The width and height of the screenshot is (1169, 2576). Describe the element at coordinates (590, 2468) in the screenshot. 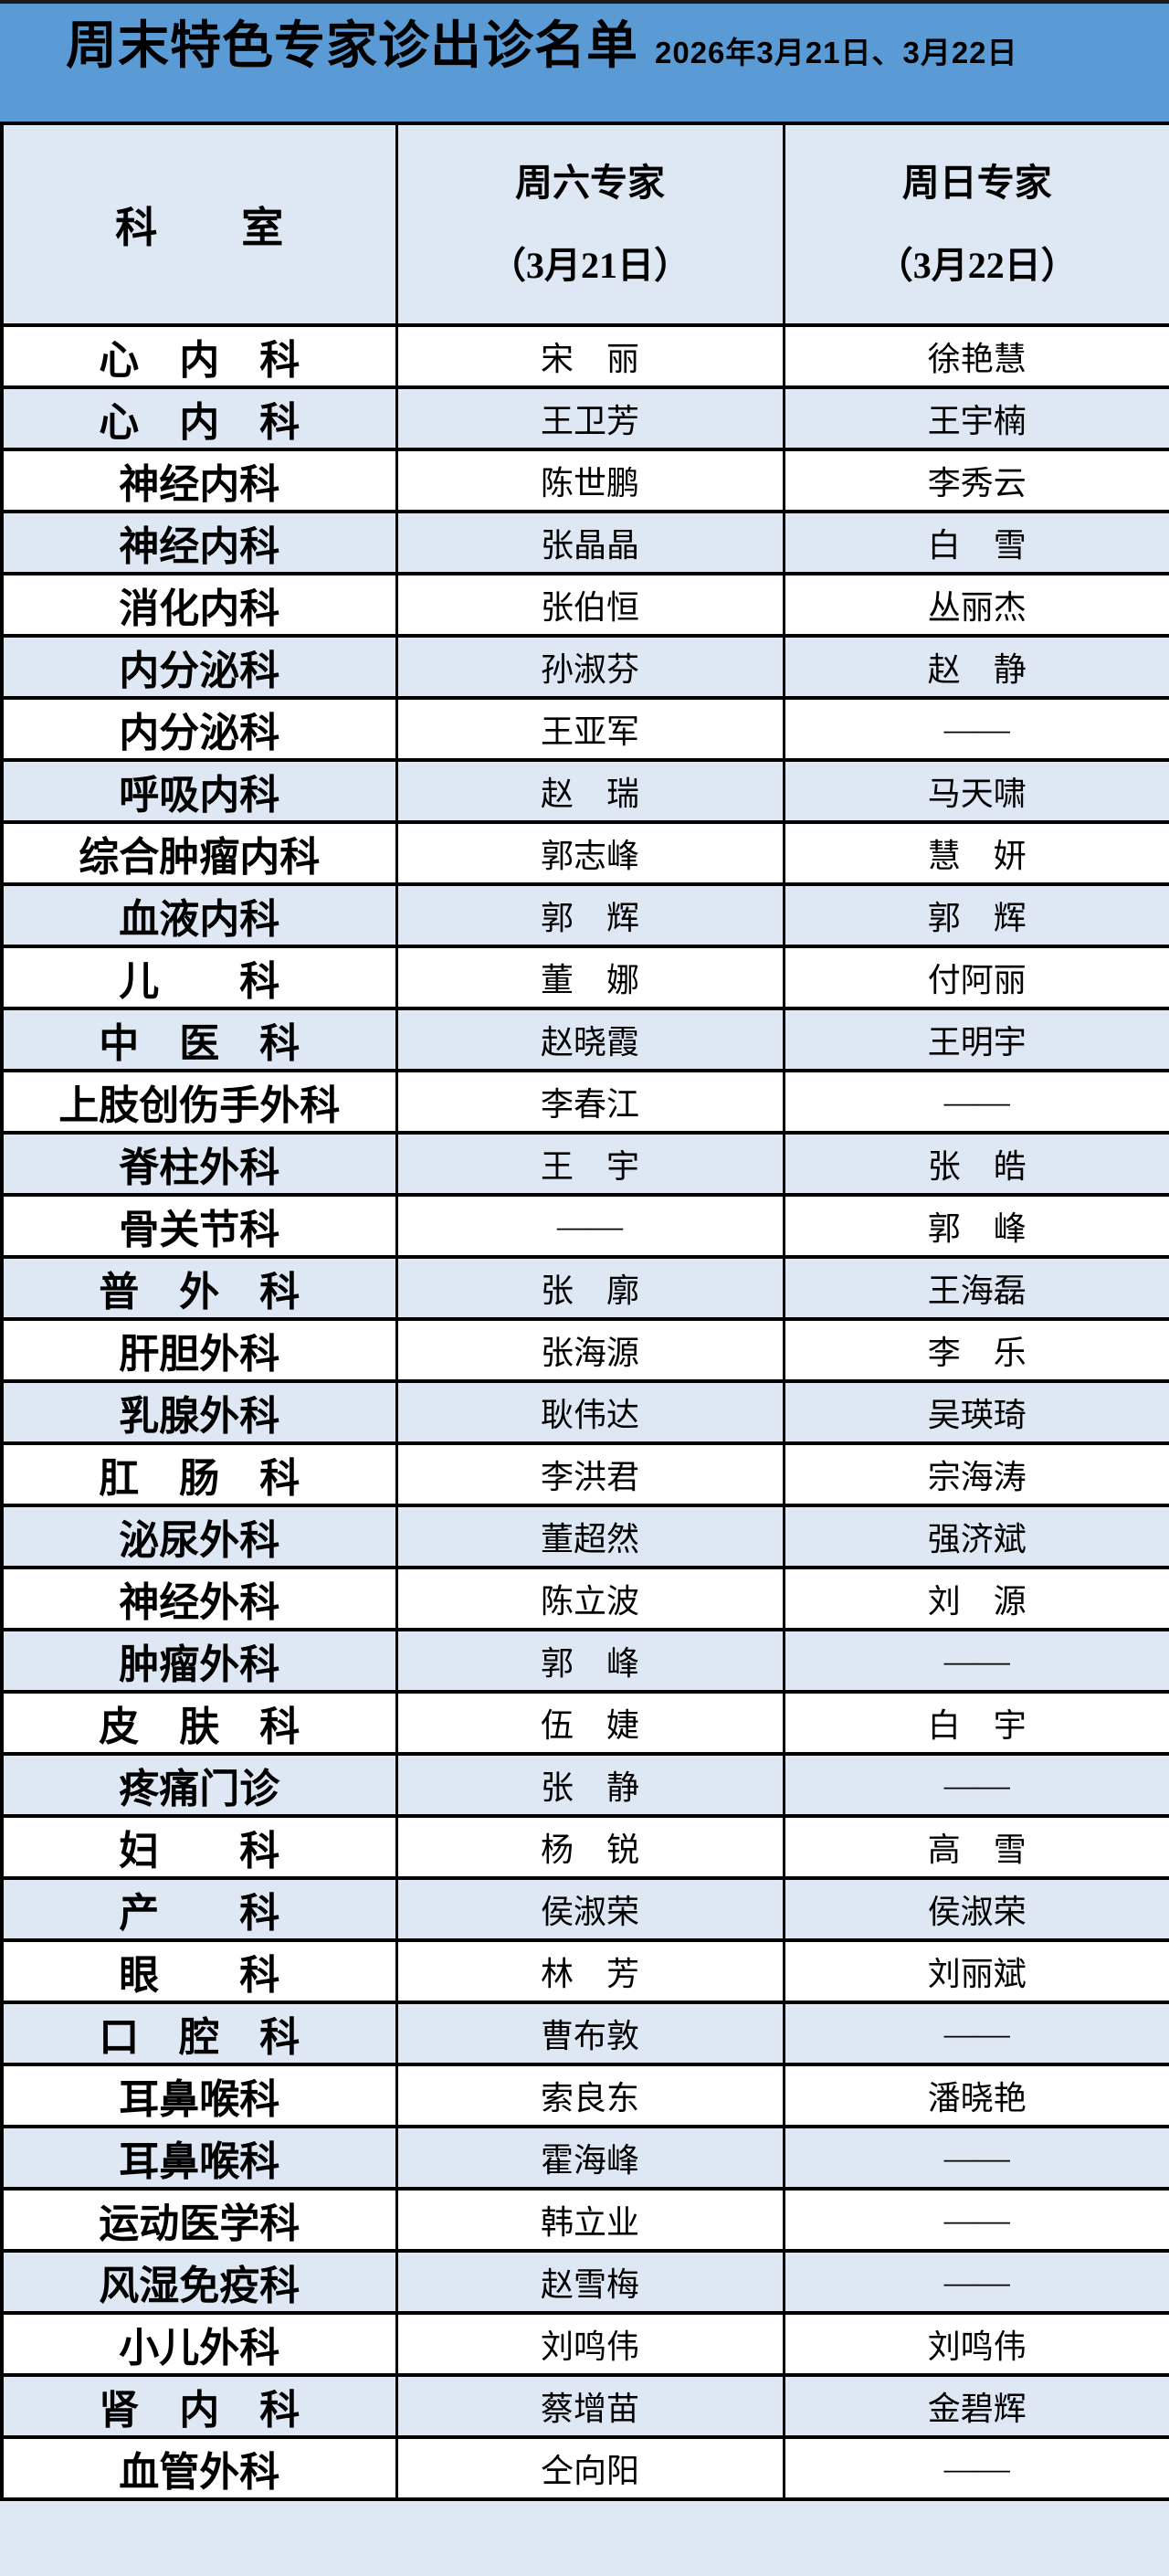

I see `saturday-expert-cell: 仝向阳` at that location.